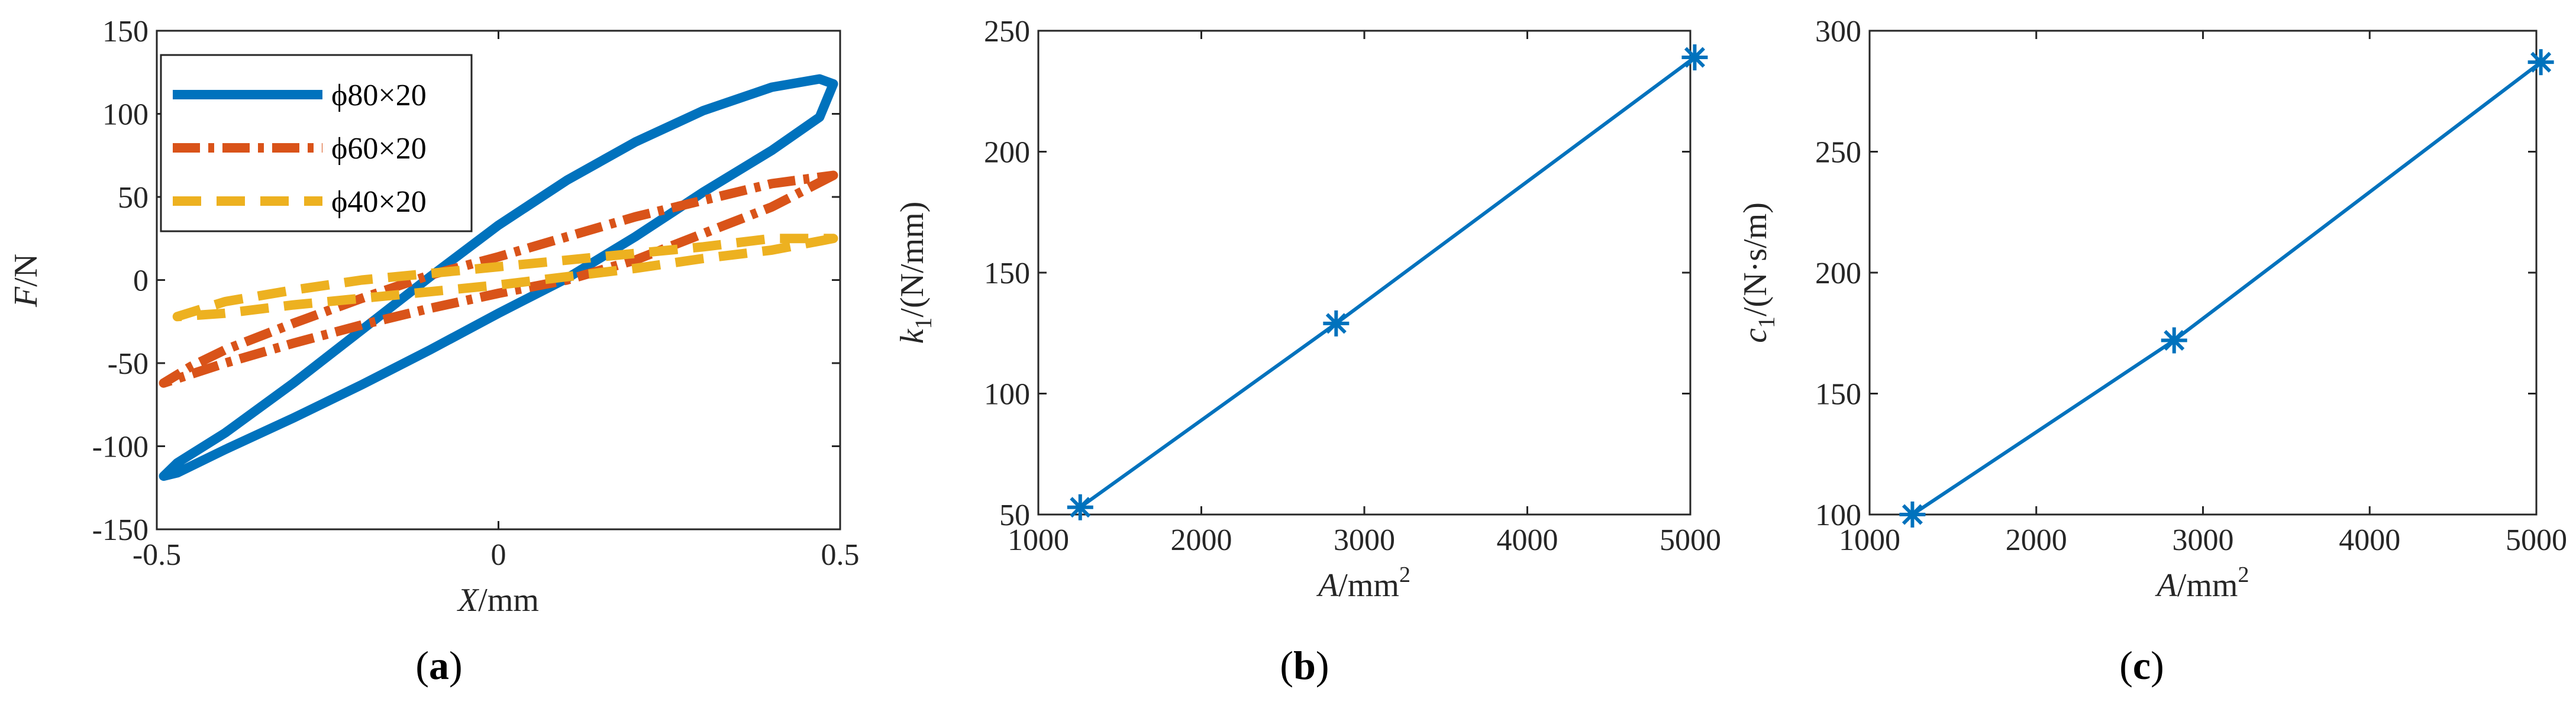  I want to click on y-tick-label: -100, so click(121, 447).